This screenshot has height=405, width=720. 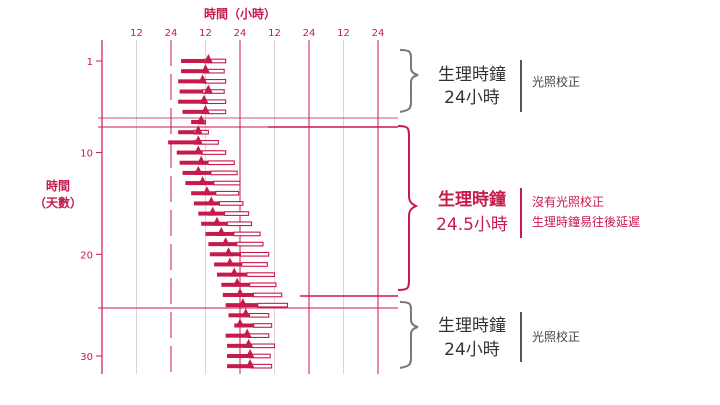 I want to click on annotation-middle-main-line1: 生理時鐘, so click(x=472, y=199).